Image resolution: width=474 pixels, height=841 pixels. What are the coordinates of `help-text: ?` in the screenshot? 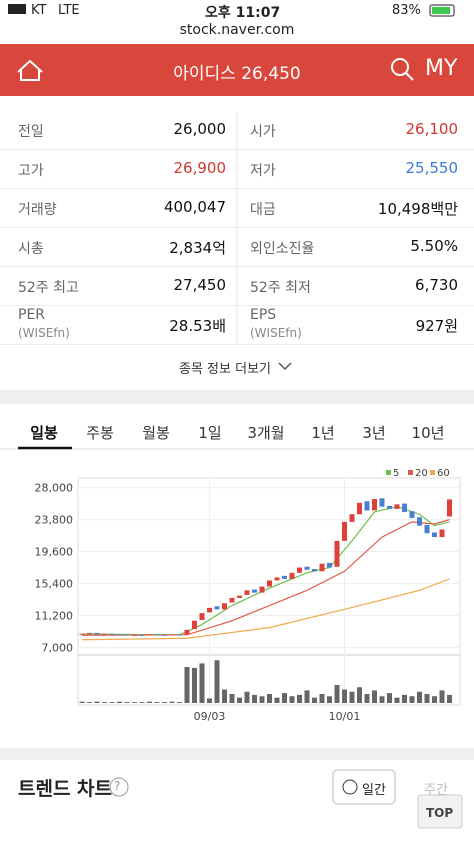 It's located at (117, 786).